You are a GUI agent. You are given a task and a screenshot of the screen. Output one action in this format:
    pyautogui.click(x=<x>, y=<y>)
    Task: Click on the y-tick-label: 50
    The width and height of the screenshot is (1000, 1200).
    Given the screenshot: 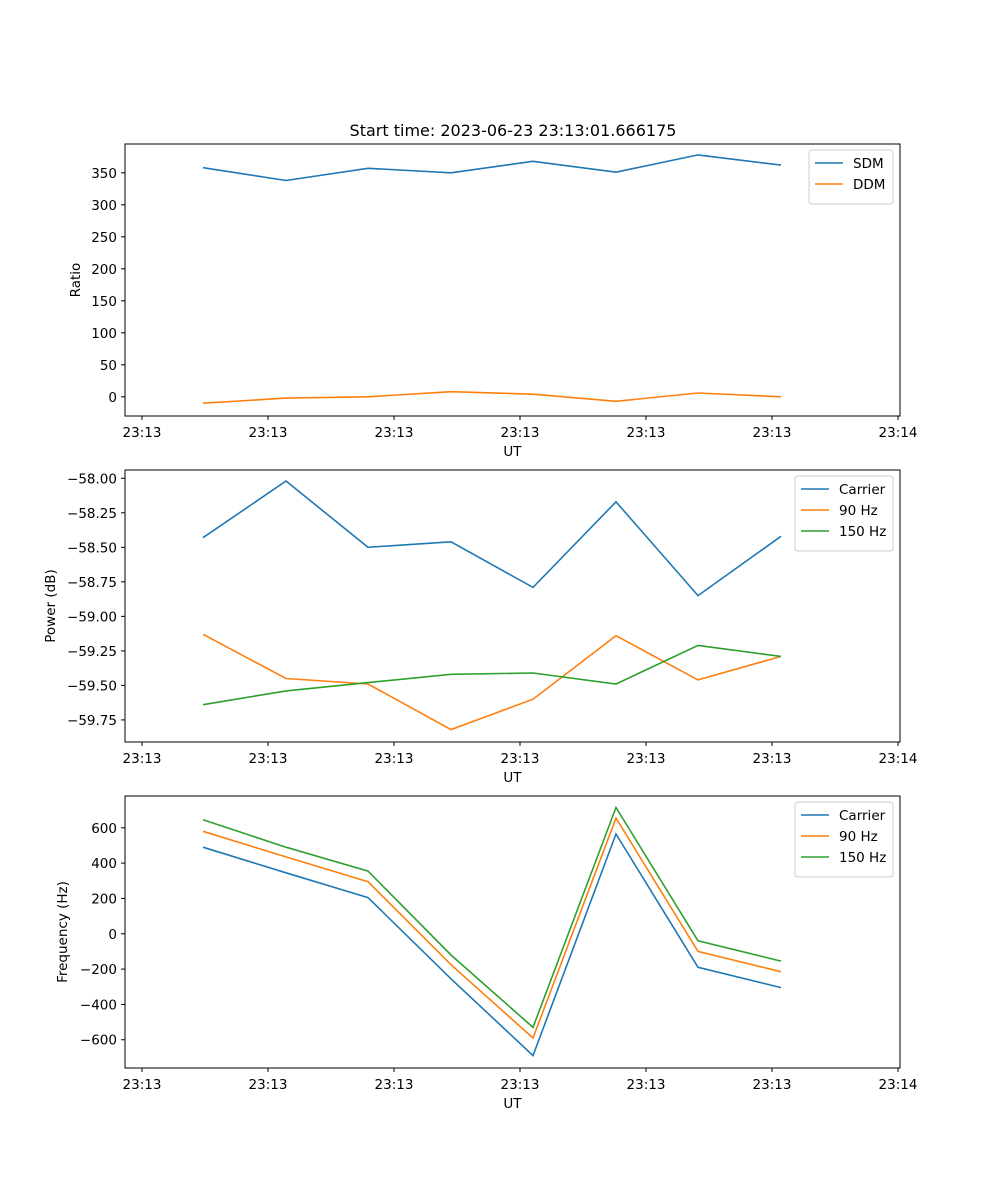 What is the action you would take?
    pyautogui.click(x=108, y=366)
    